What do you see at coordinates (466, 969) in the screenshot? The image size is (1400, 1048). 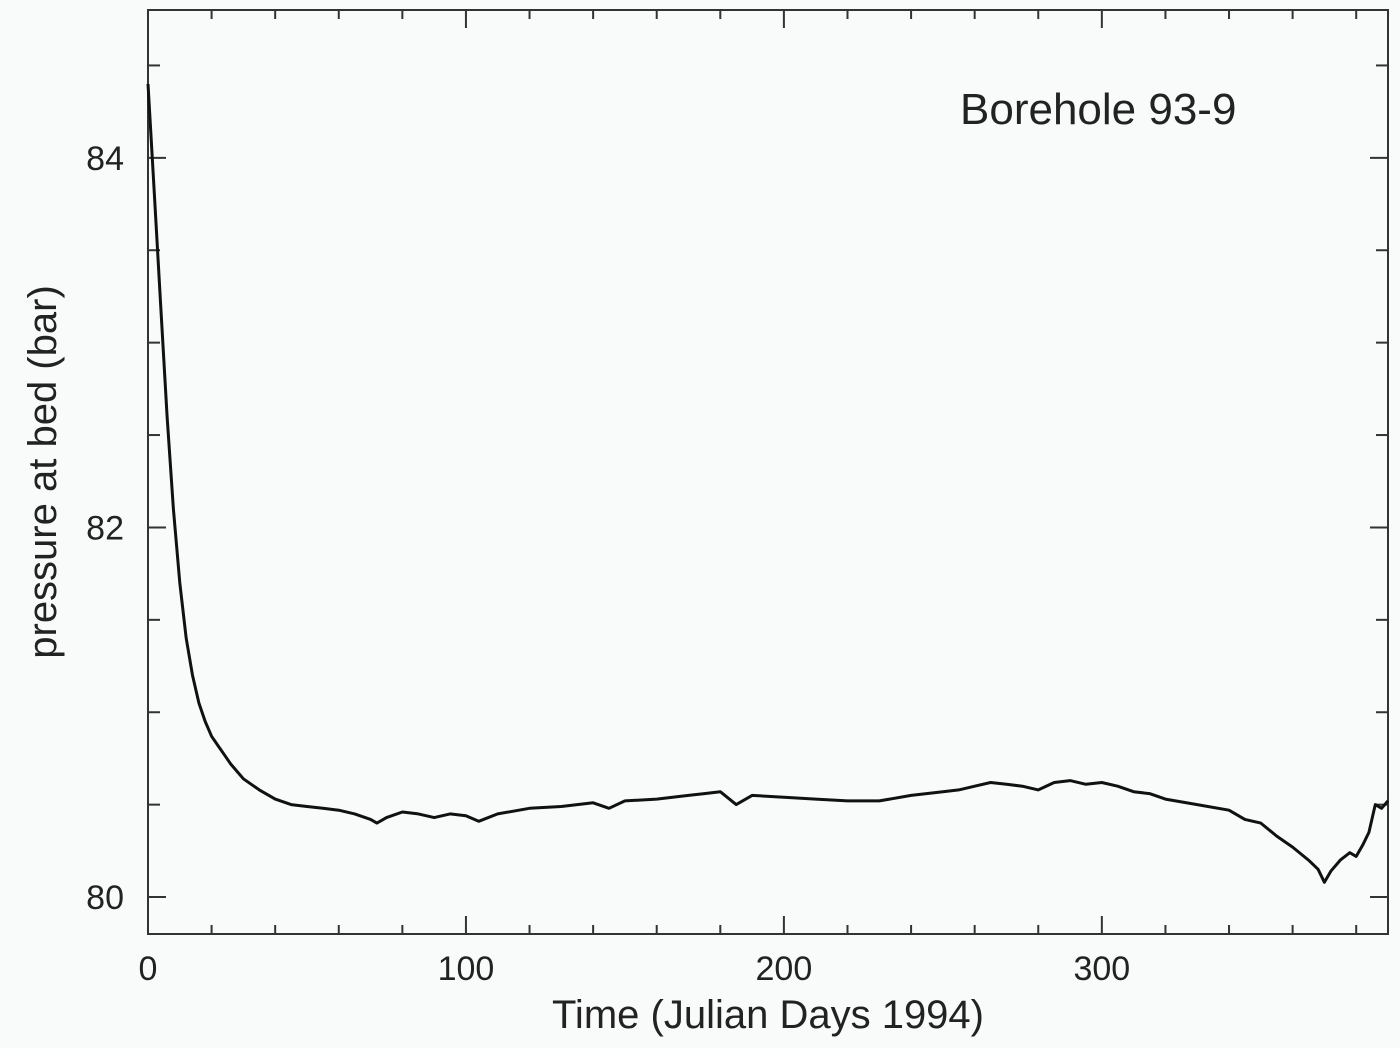 I see `x-tick-label: 100` at bounding box center [466, 969].